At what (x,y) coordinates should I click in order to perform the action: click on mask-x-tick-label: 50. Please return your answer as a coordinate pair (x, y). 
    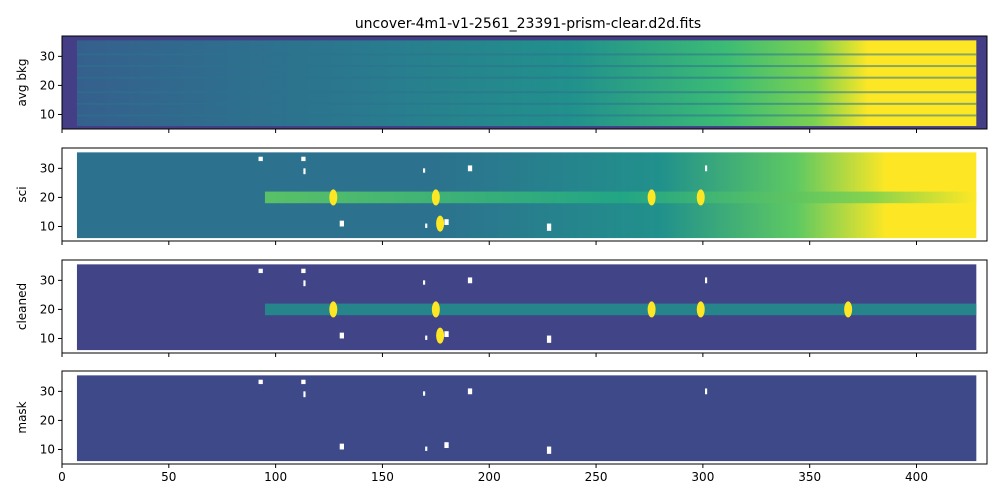
    Looking at the image, I should click on (168, 477).